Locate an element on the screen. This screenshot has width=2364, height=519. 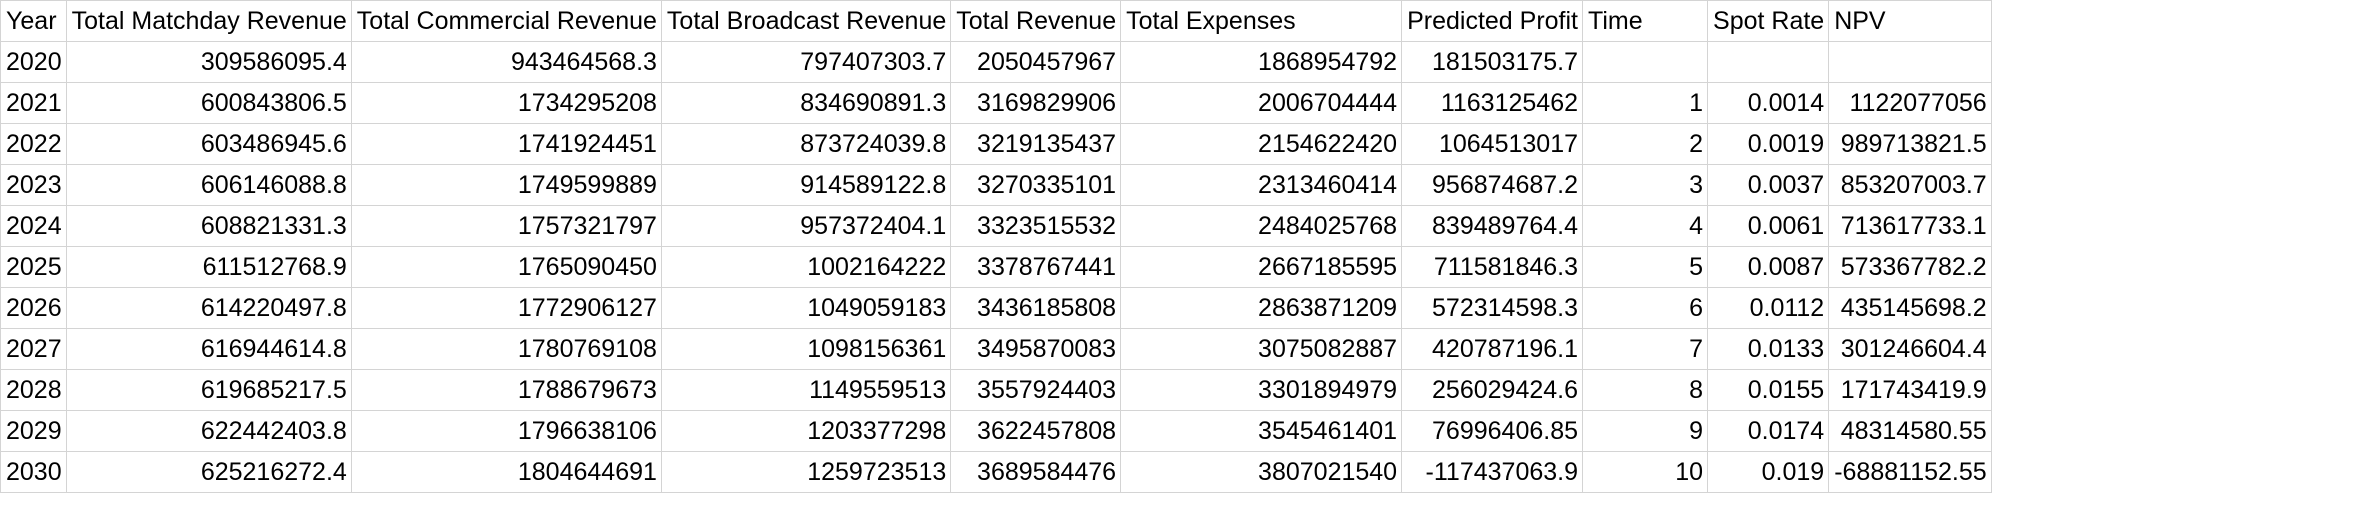
cell-spot-rate: 0.0037 is located at coordinates (1768, 185).